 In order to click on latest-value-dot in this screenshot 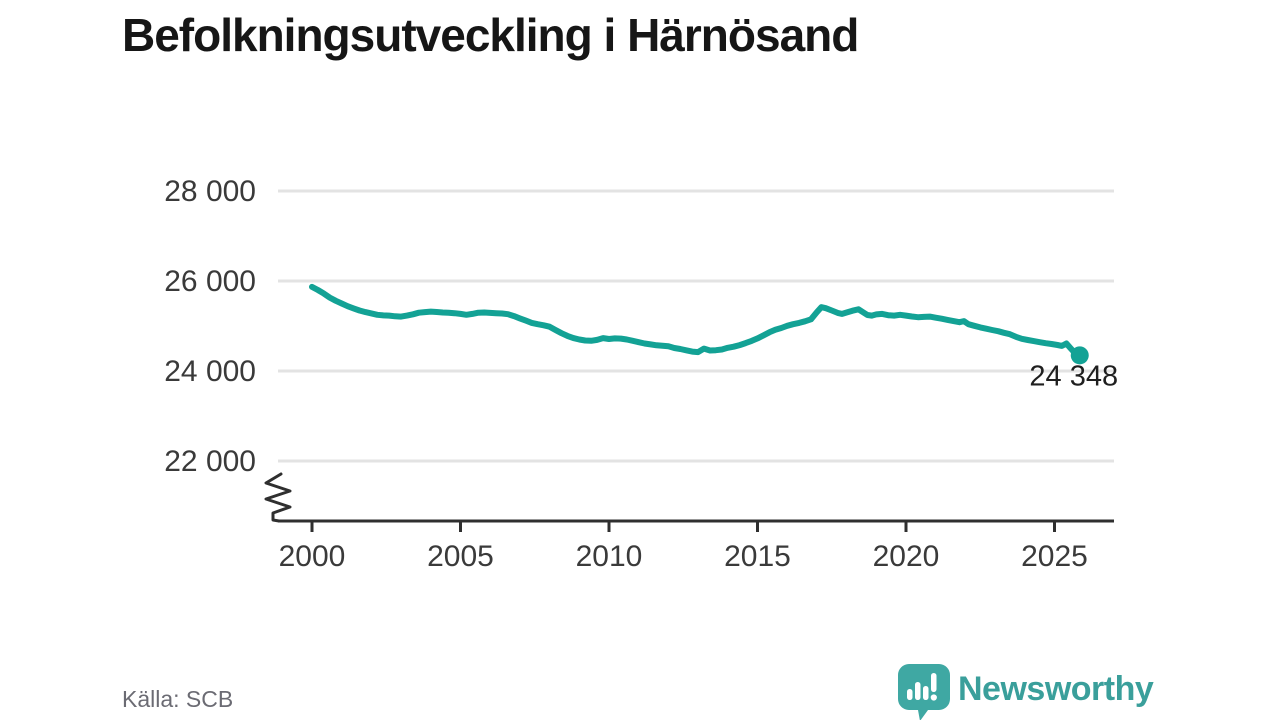, I will do `click(1079, 355)`.